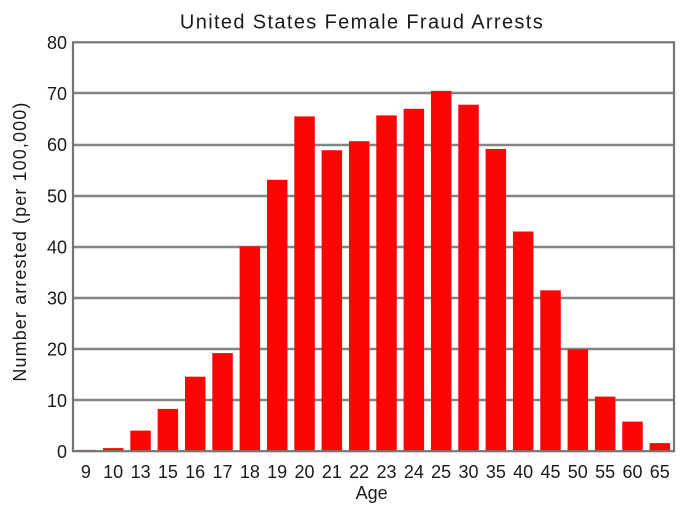 This screenshot has width=683, height=512. Describe the element at coordinates (222, 472) in the screenshot. I see `svg-text: 17` at that location.